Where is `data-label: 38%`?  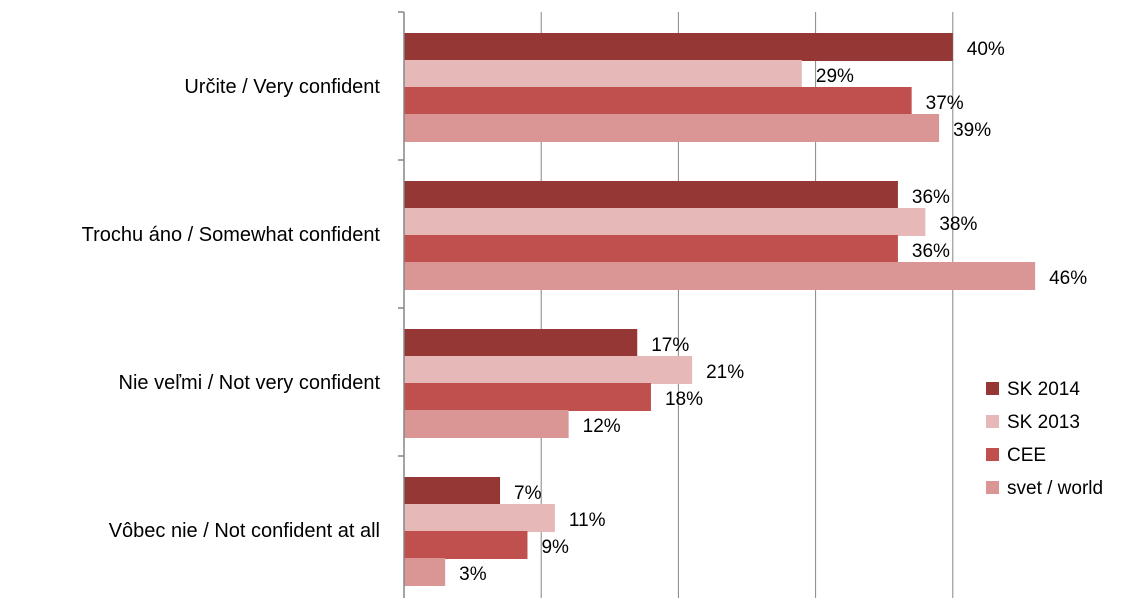
data-label: 38% is located at coordinates (958, 224).